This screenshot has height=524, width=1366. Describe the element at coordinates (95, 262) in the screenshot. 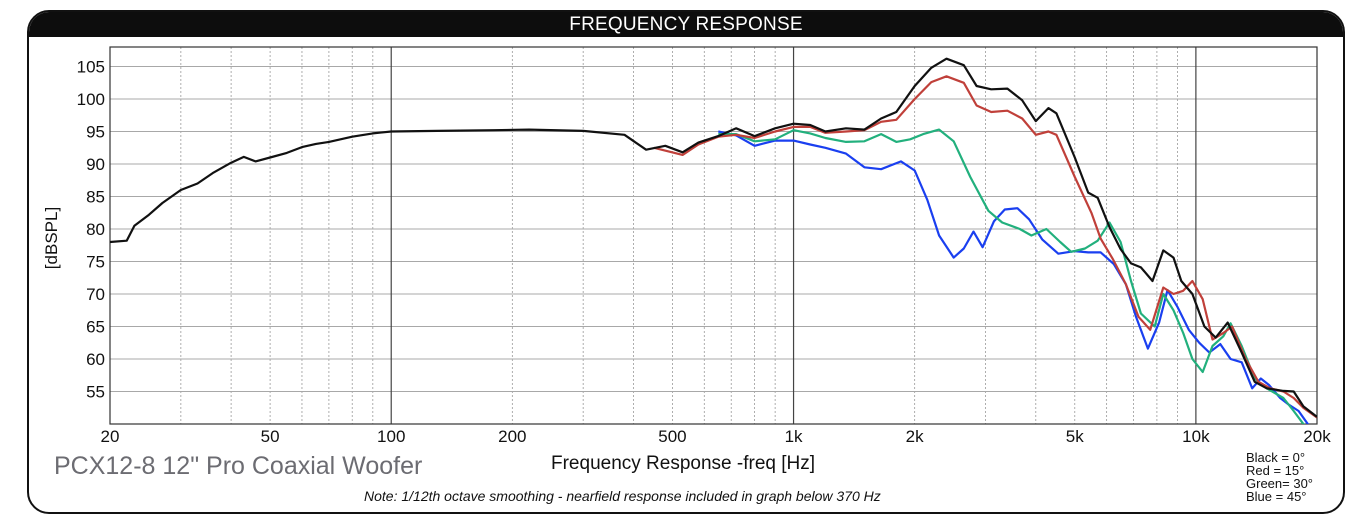

I see `y-tick-label: 75` at that location.